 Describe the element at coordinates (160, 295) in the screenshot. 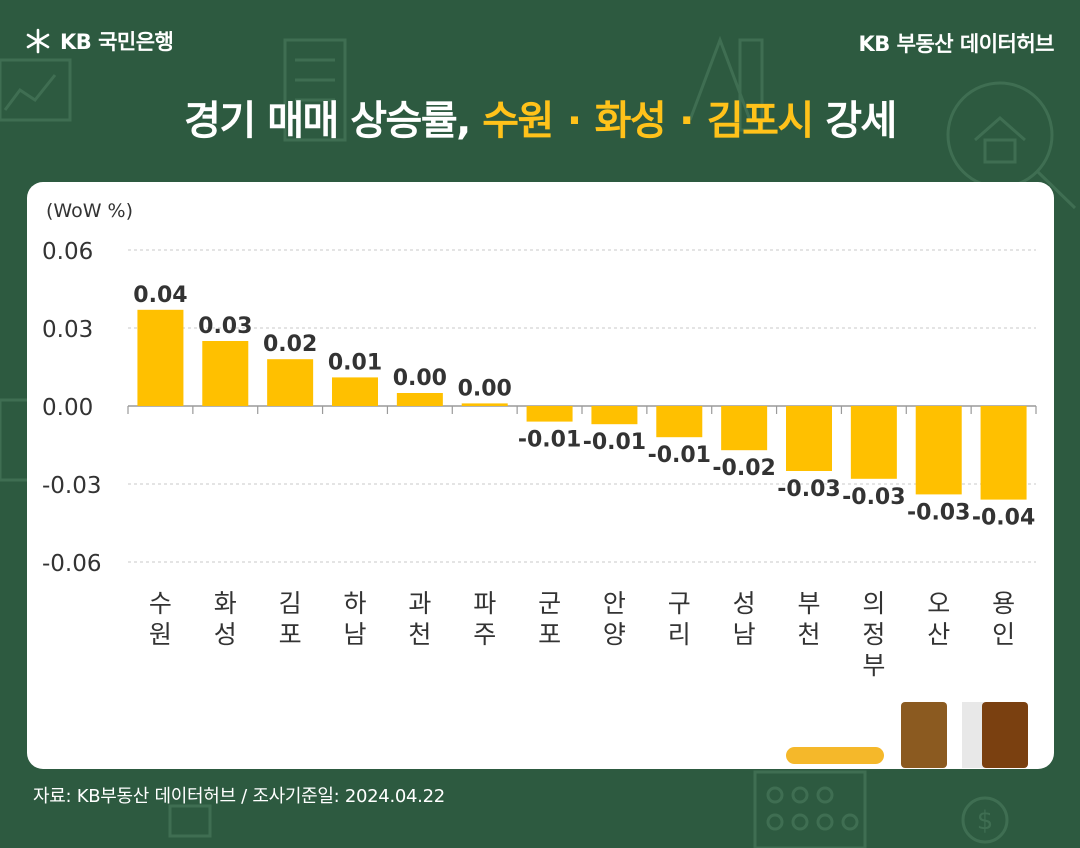

I see `data-label: 0.04` at that location.